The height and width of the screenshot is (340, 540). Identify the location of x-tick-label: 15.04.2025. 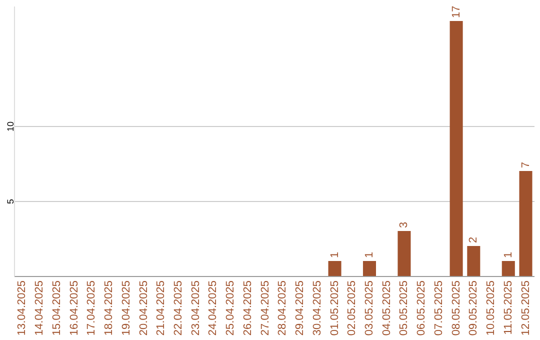
(56, 308).